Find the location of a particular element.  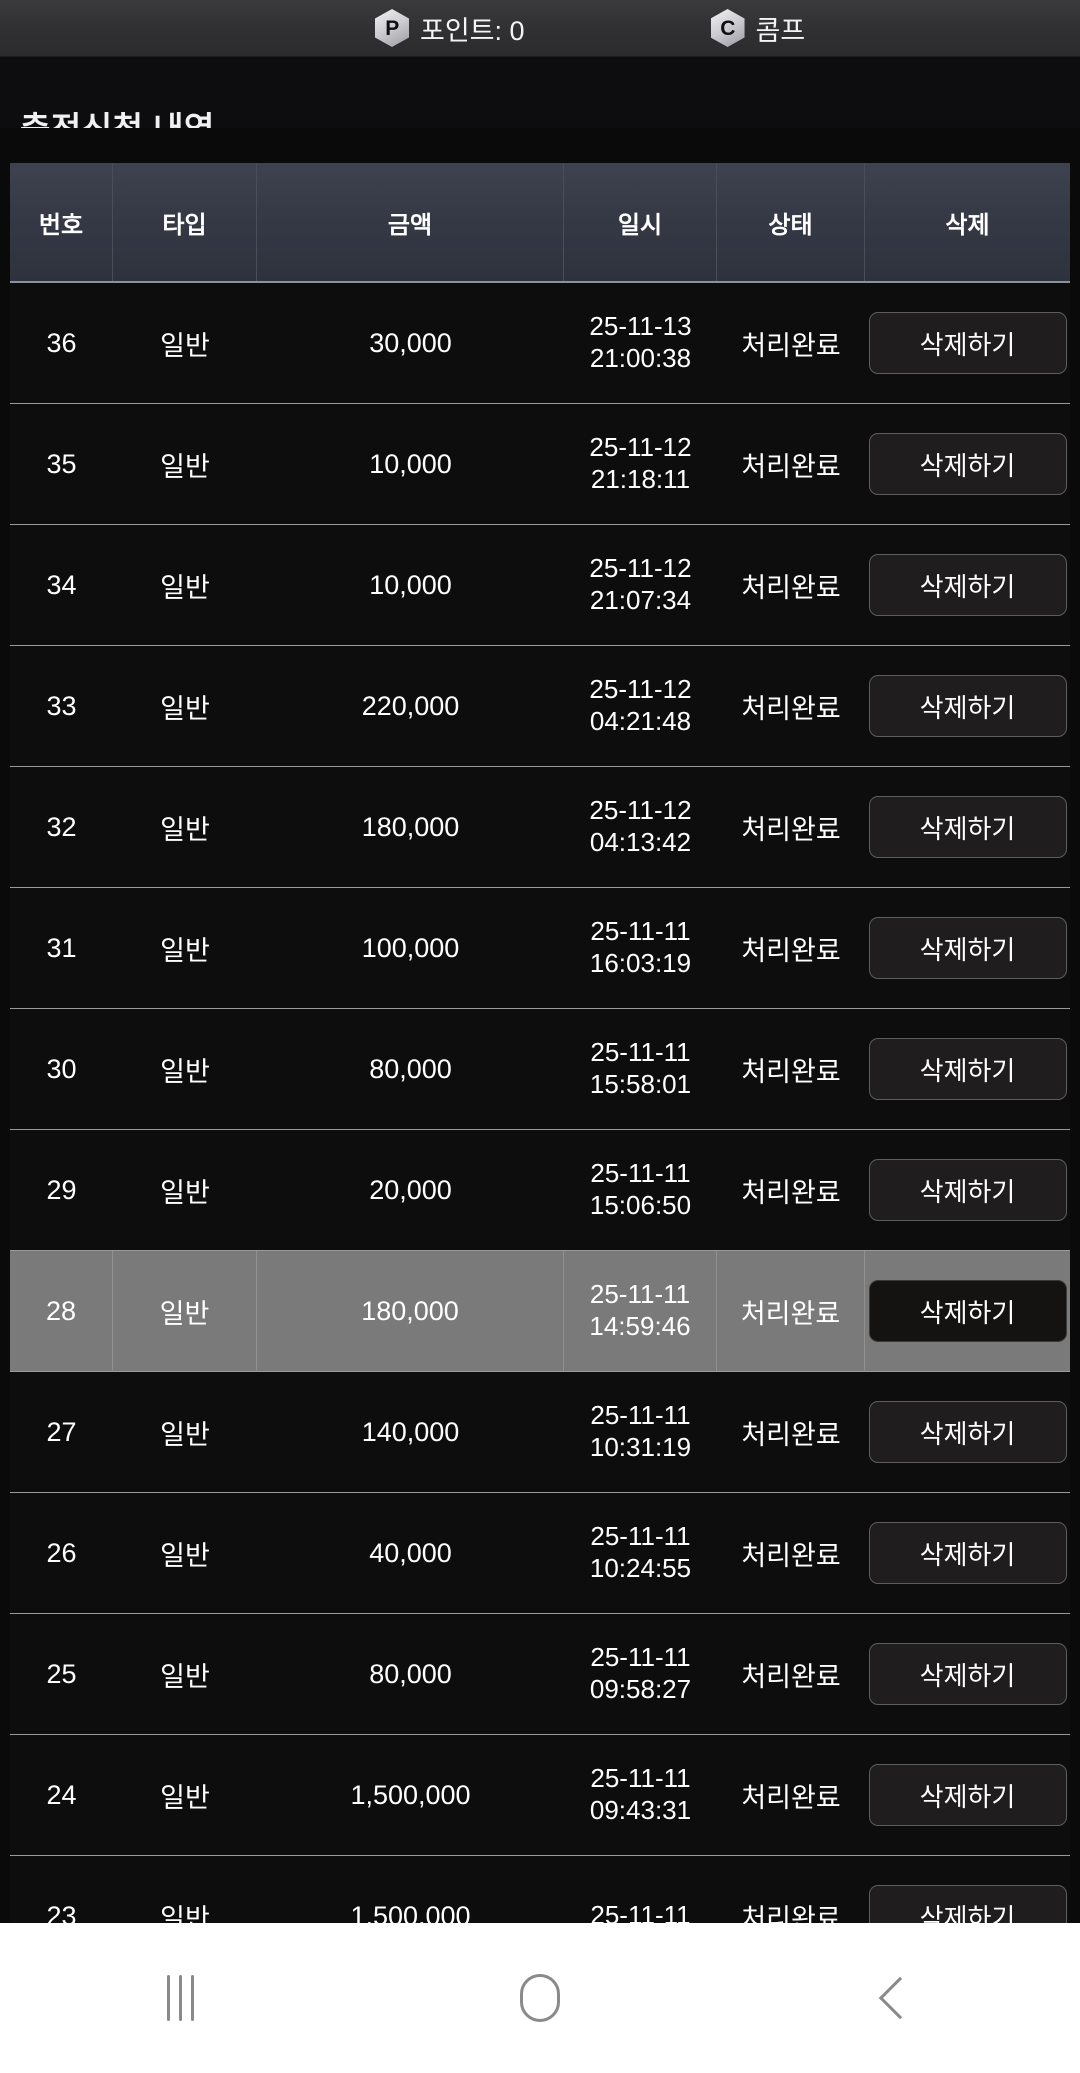

column-header-type: 타입 is located at coordinates (185, 222).